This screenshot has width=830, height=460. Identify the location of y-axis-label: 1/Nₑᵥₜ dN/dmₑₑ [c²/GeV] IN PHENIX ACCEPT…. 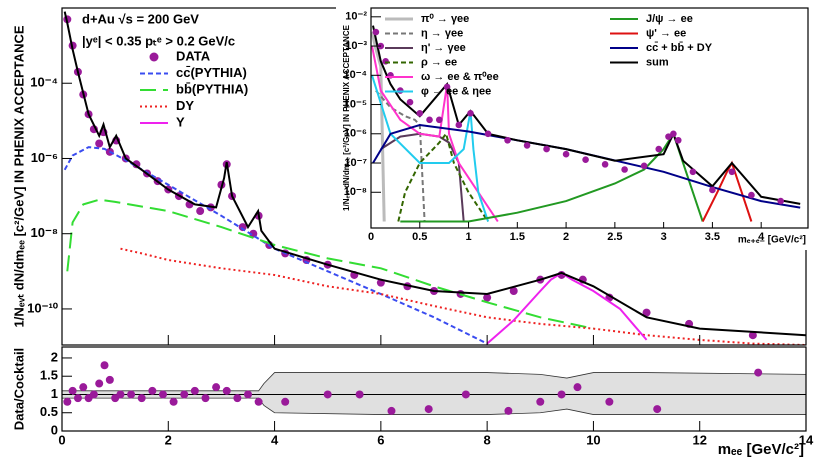
(346, 117).